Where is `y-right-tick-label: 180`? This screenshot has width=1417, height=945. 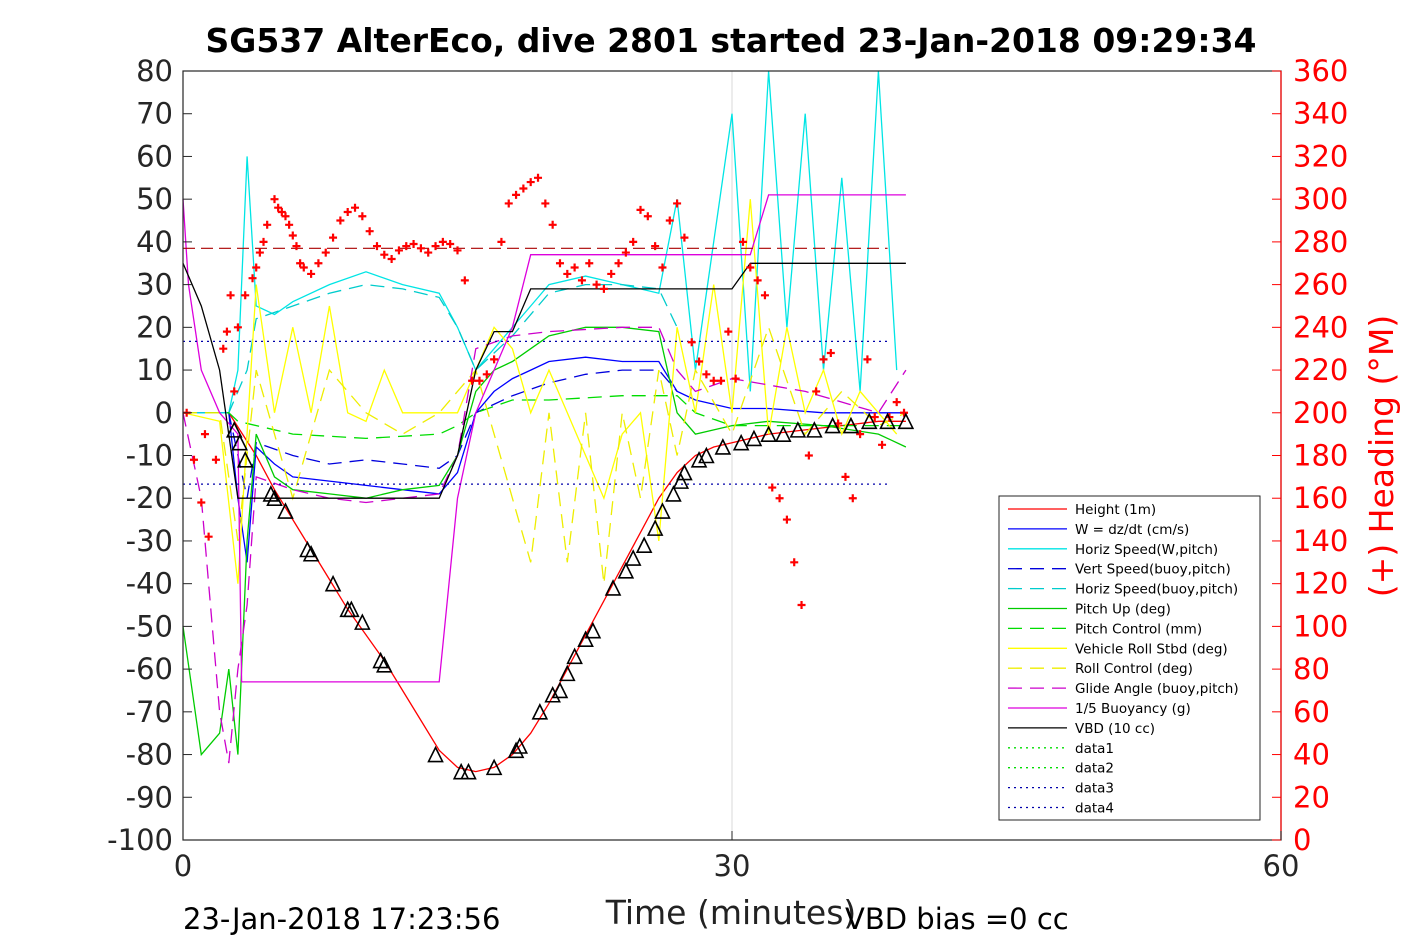
y-right-tick-label: 180 is located at coordinates (1320, 456).